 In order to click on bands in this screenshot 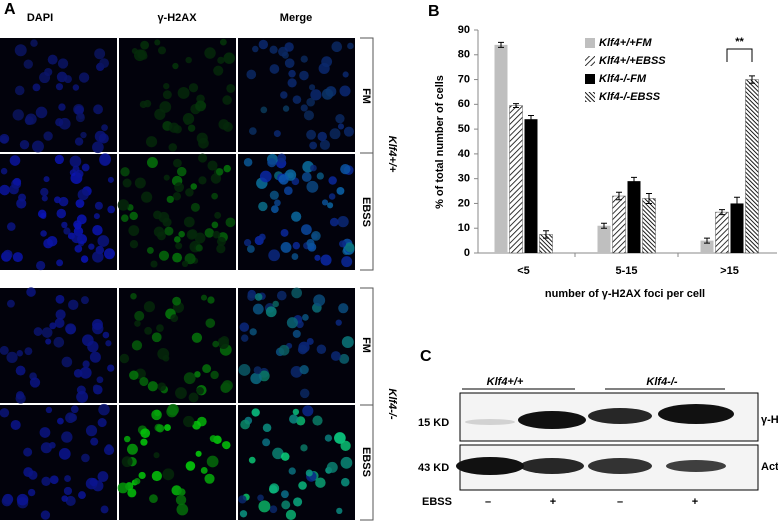, I will do `click(595, 439)`.